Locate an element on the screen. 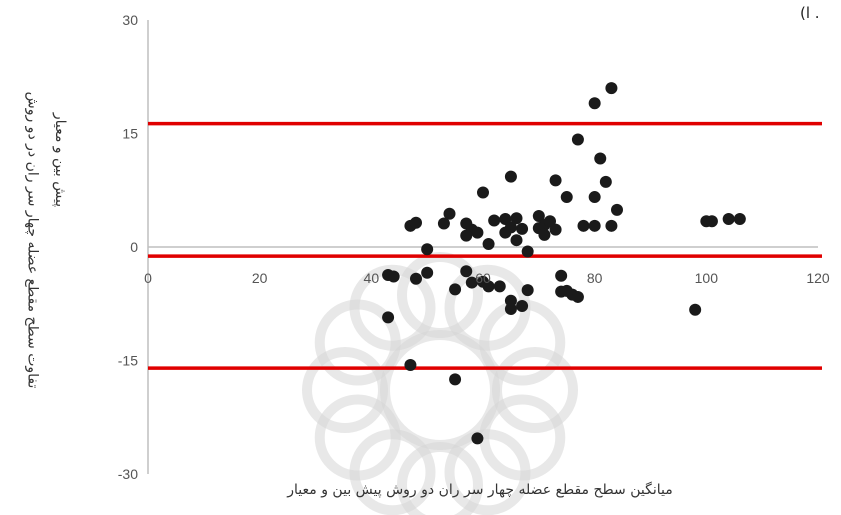 The image size is (841, 515). figure-corner-mark: (ا . is located at coordinates (810, 13).